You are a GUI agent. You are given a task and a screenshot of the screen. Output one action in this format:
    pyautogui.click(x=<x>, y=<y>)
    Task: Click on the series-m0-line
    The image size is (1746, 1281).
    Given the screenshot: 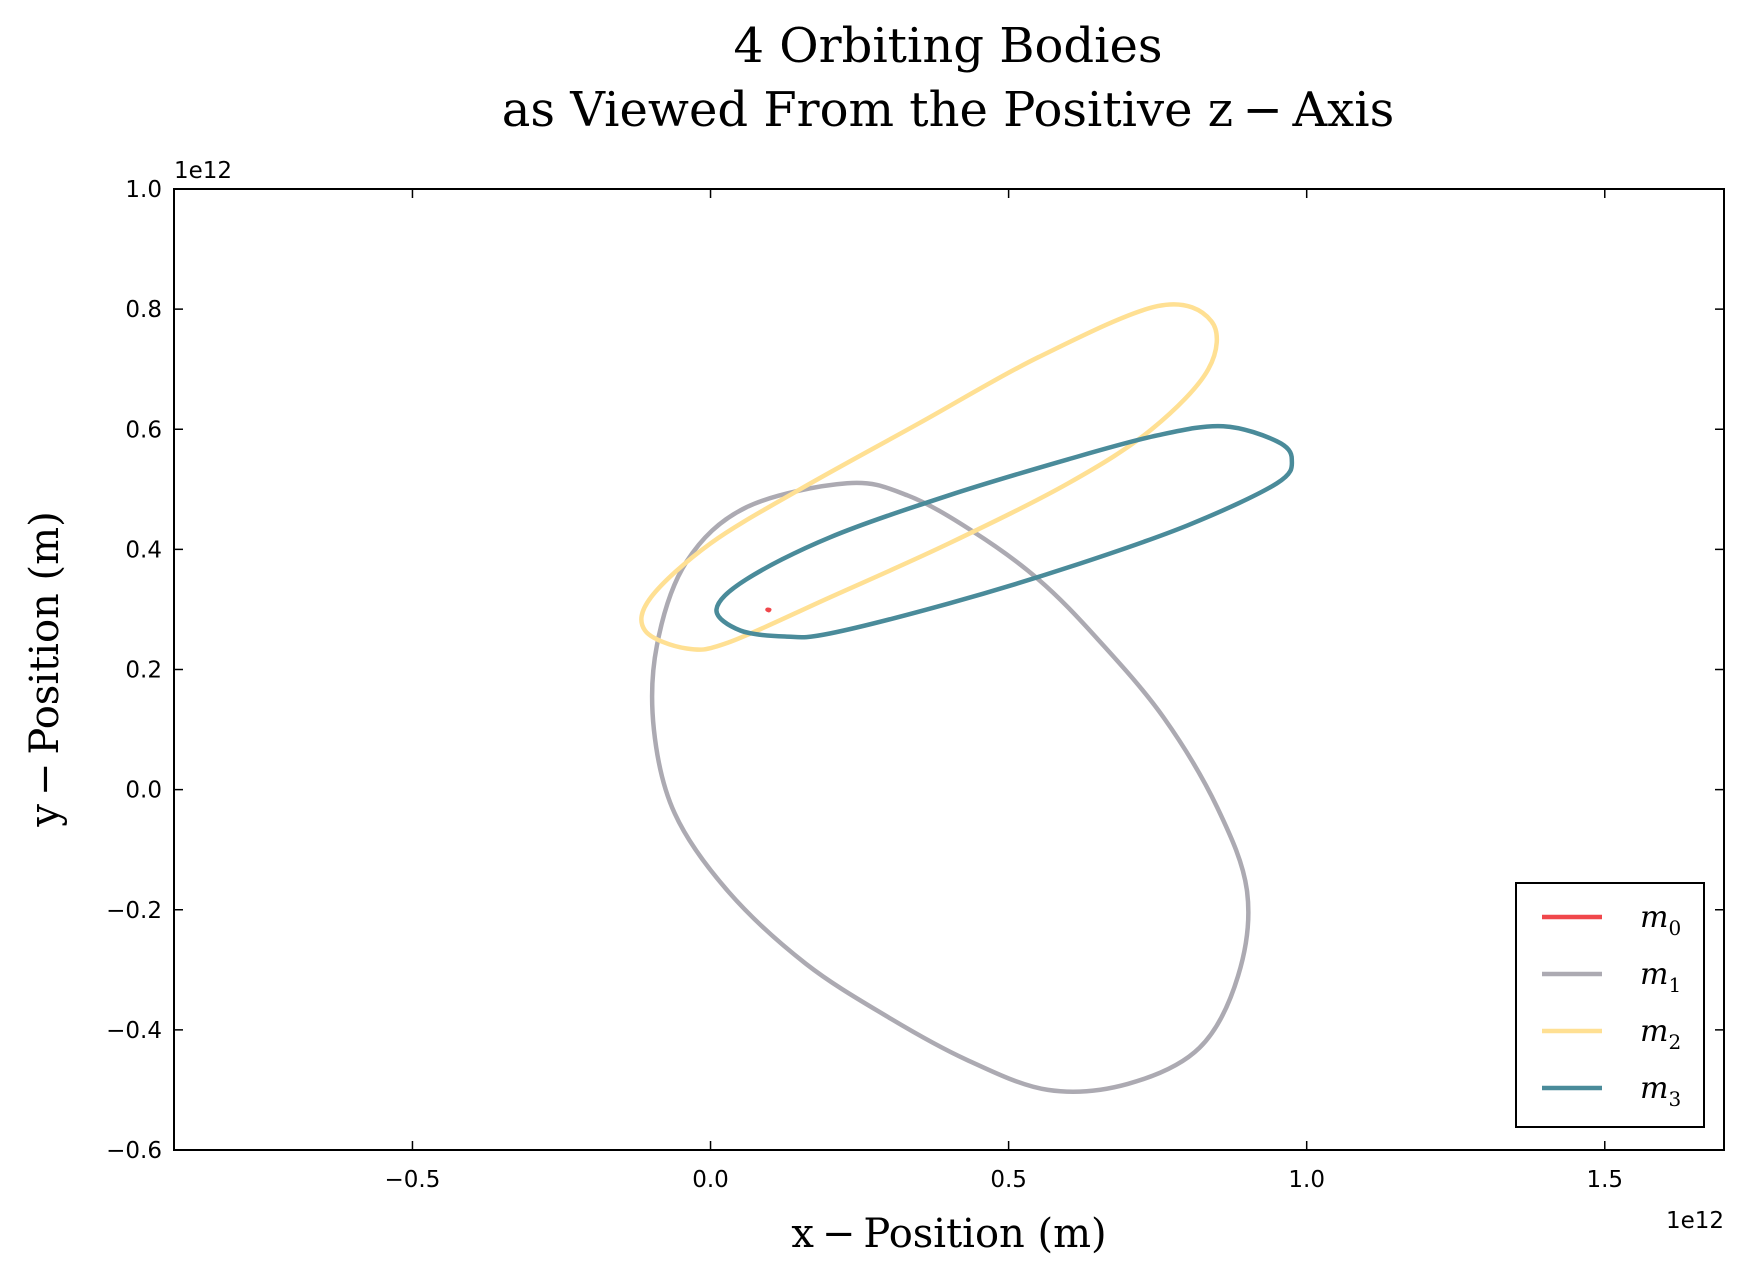 What is the action you would take?
    pyautogui.click(x=768, y=610)
    